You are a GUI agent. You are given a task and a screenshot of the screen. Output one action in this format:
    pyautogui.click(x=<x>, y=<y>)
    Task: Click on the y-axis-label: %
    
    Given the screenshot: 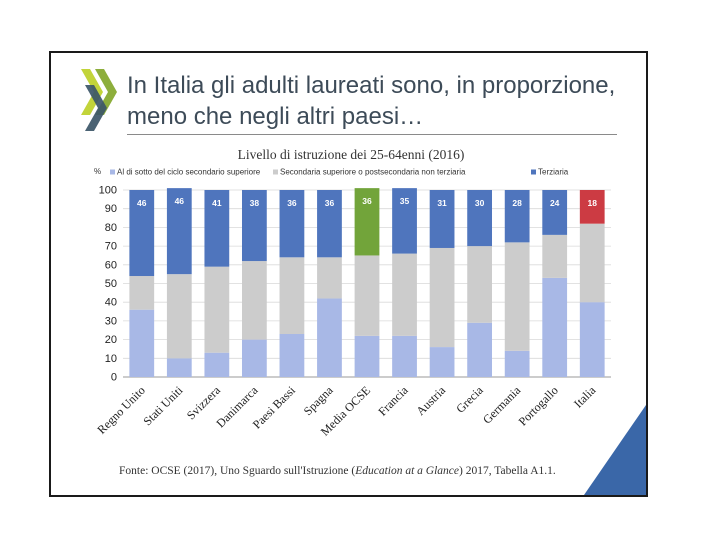 What is the action you would take?
    pyautogui.click(x=97, y=171)
    